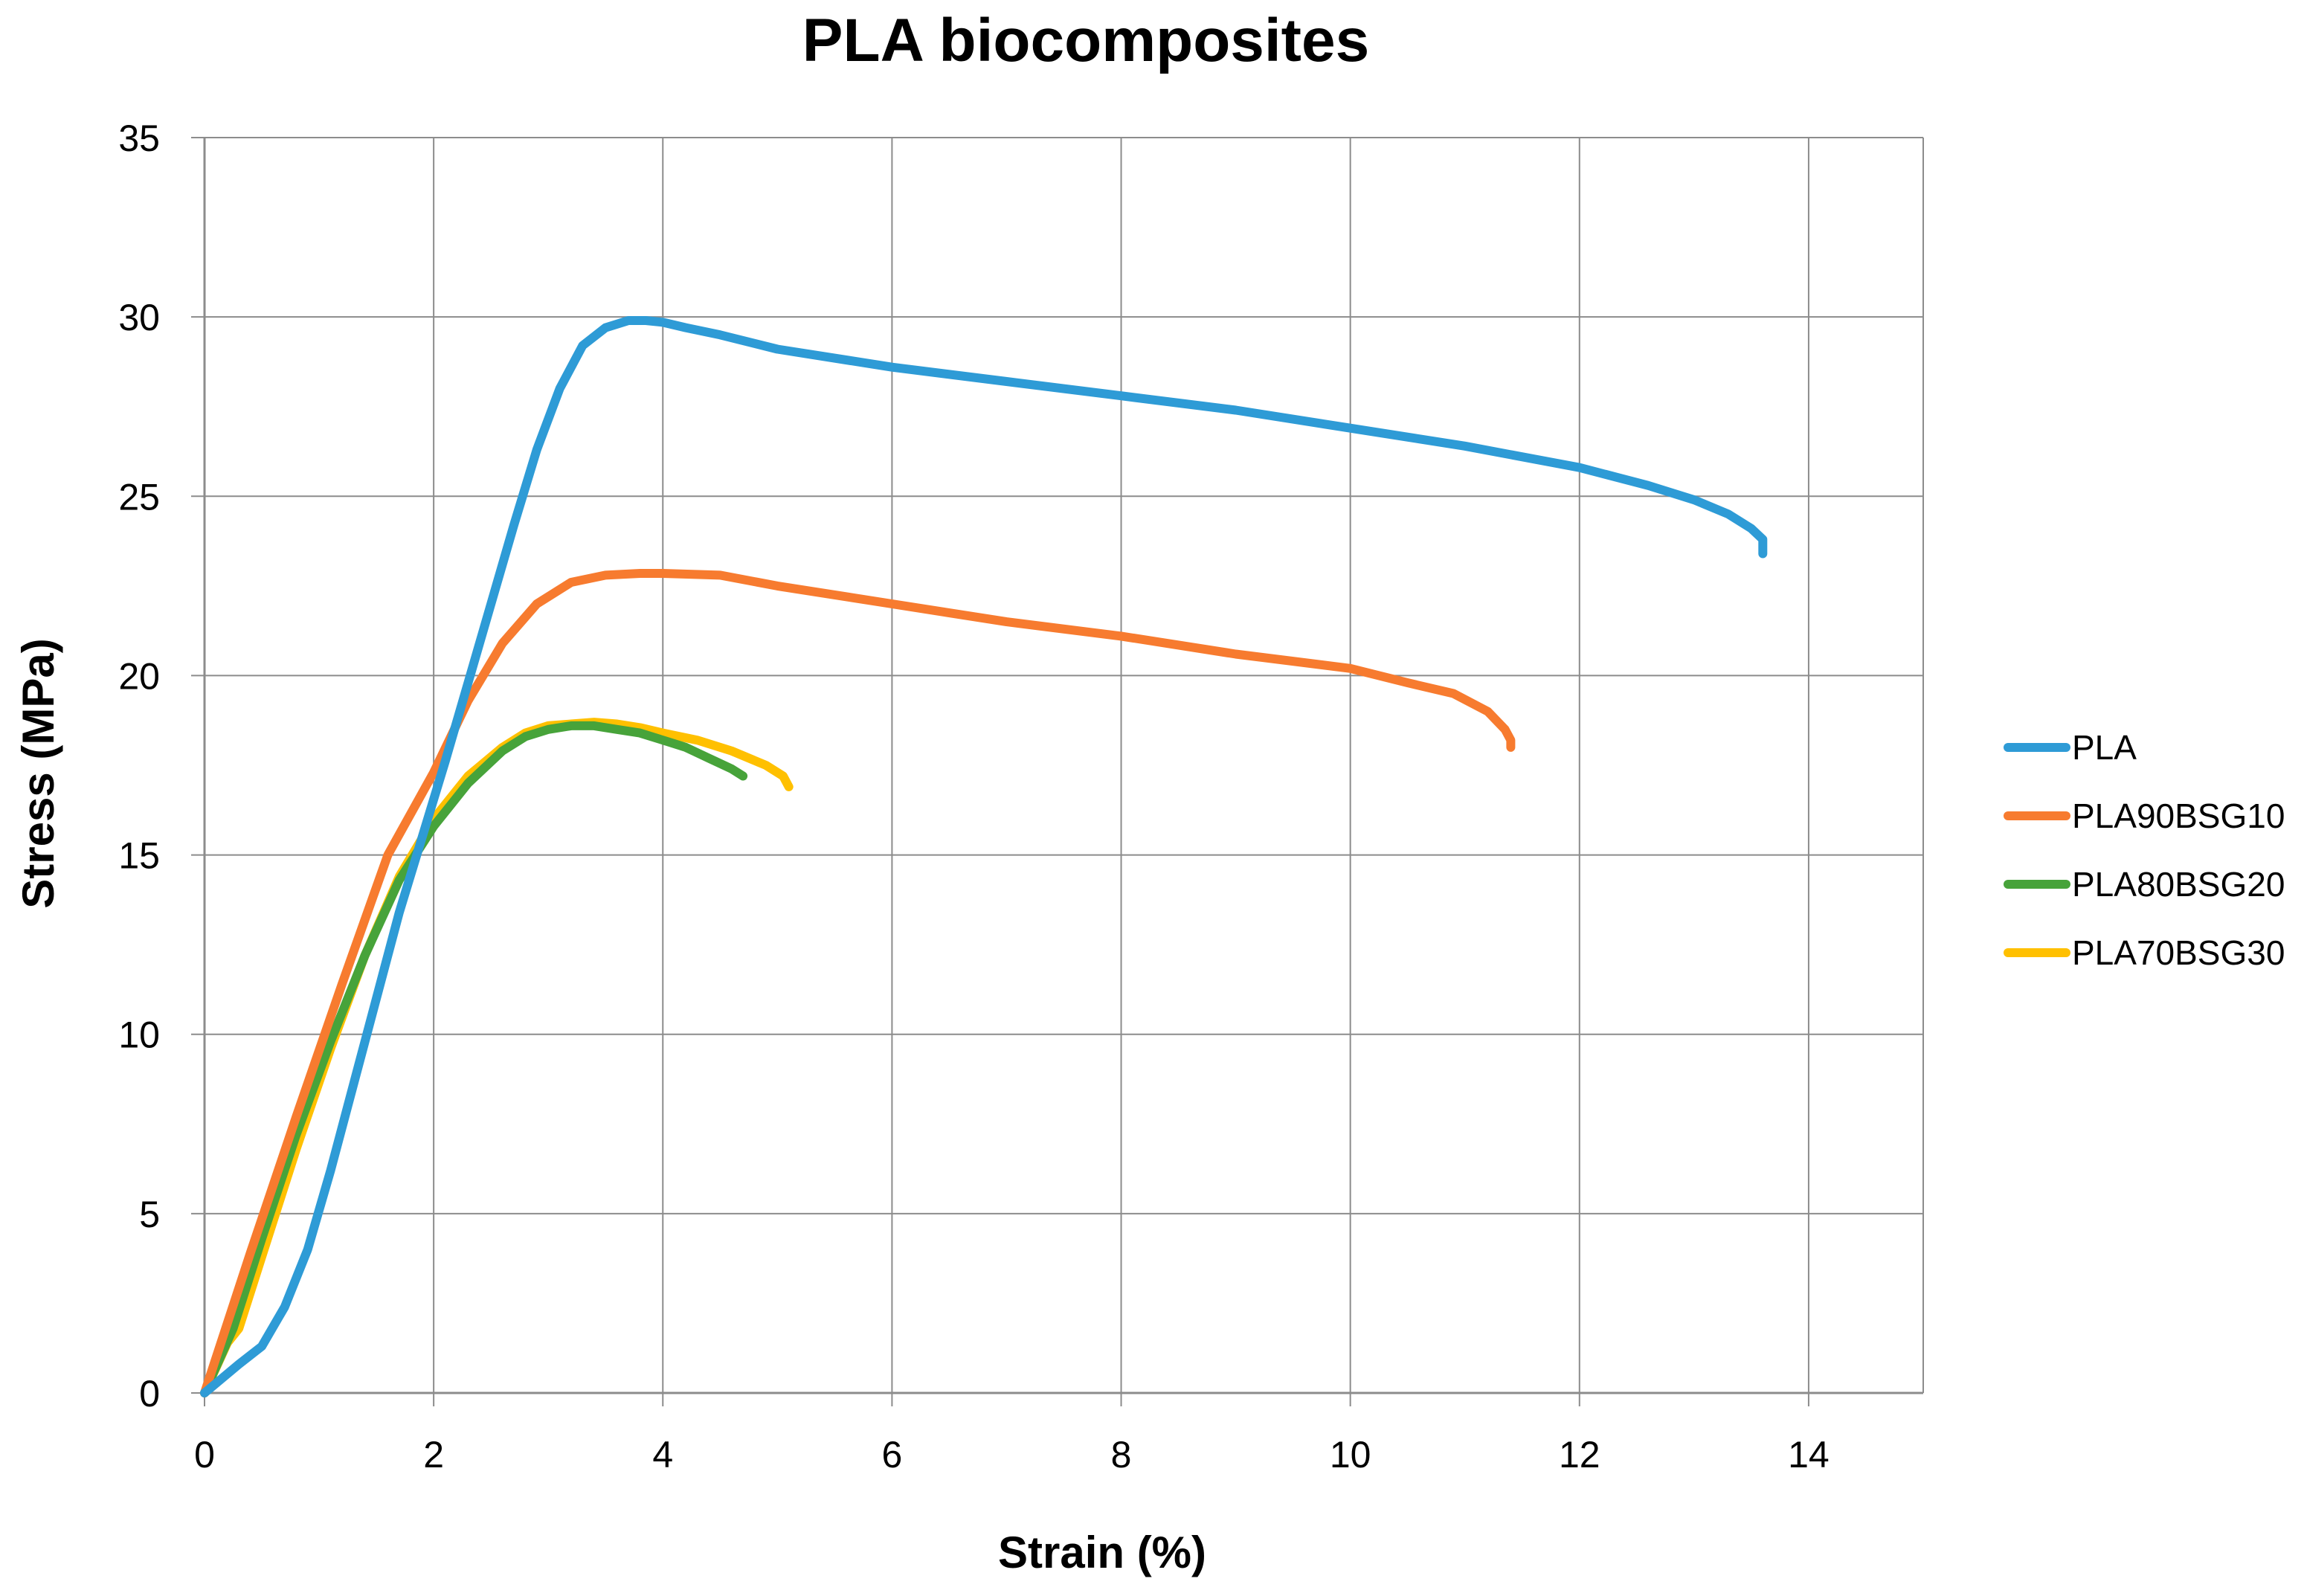 The width and height of the screenshot is (2304, 1596). What do you see at coordinates (139, 497) in the screenshot?
I see `y-tick-label: 25` at bounding box center [139, 497].